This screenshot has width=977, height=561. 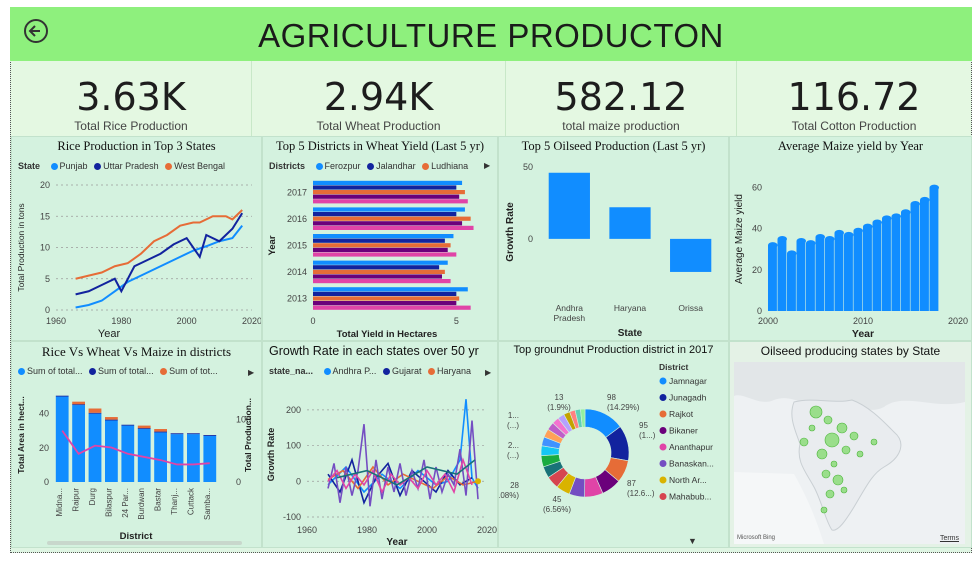 What do you see at coordinates (630, 333) in the screenshot?
I see `x-axis-title: State` at bounding box center [630, 333].